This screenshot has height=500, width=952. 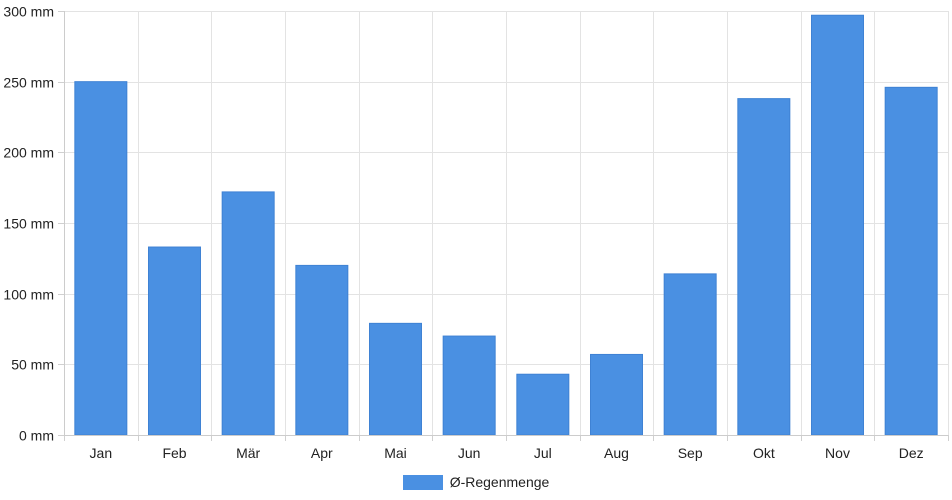 I want to click on y-tick-label: 150 mm, so click(x=28, y=224).